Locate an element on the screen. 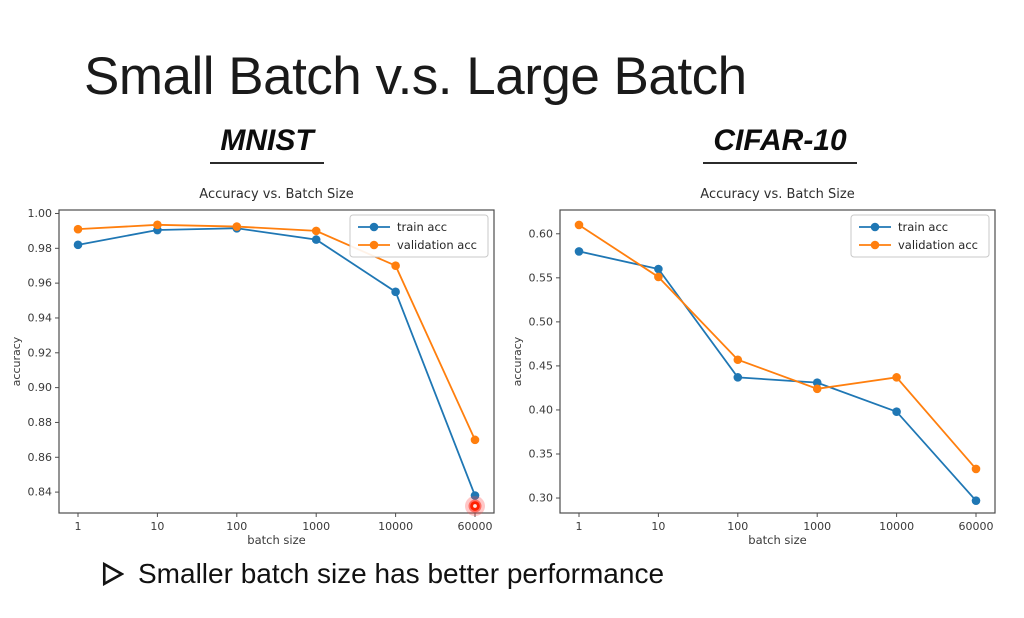  dataset-heading-cifar-10-label: CIFAR-10 is located at coordinates (780, 144).